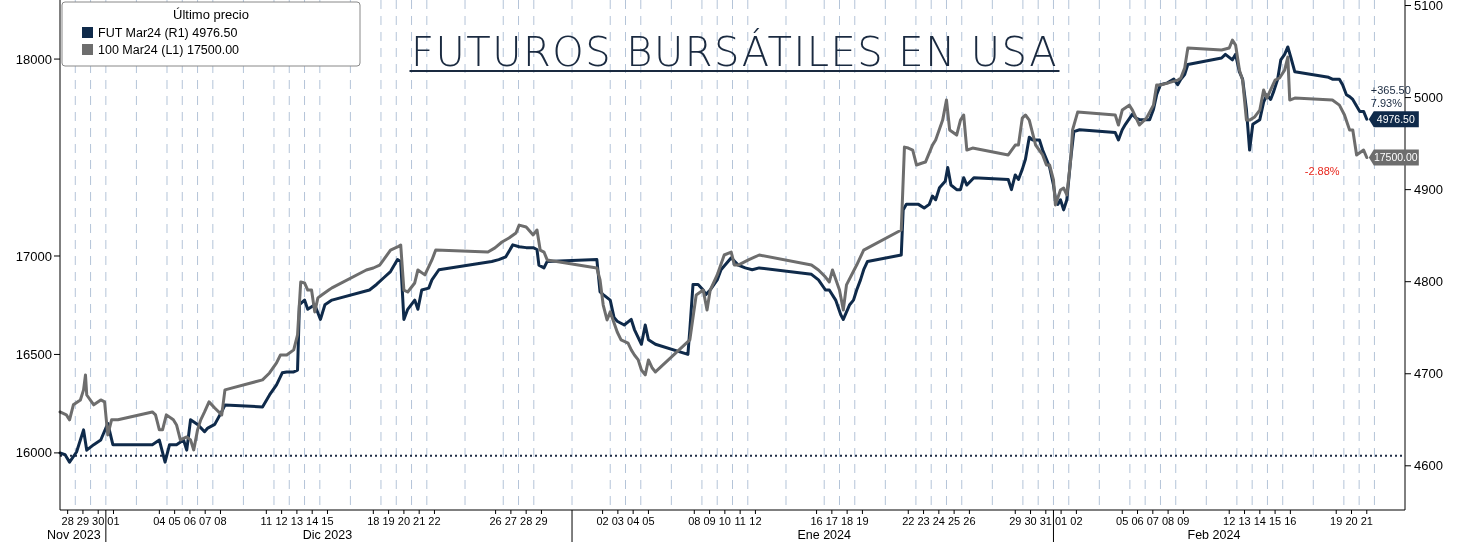  Describe the element at coordinates (1428, 190) in the screenshot. I see `y2-tick-label: 4900` at that location.